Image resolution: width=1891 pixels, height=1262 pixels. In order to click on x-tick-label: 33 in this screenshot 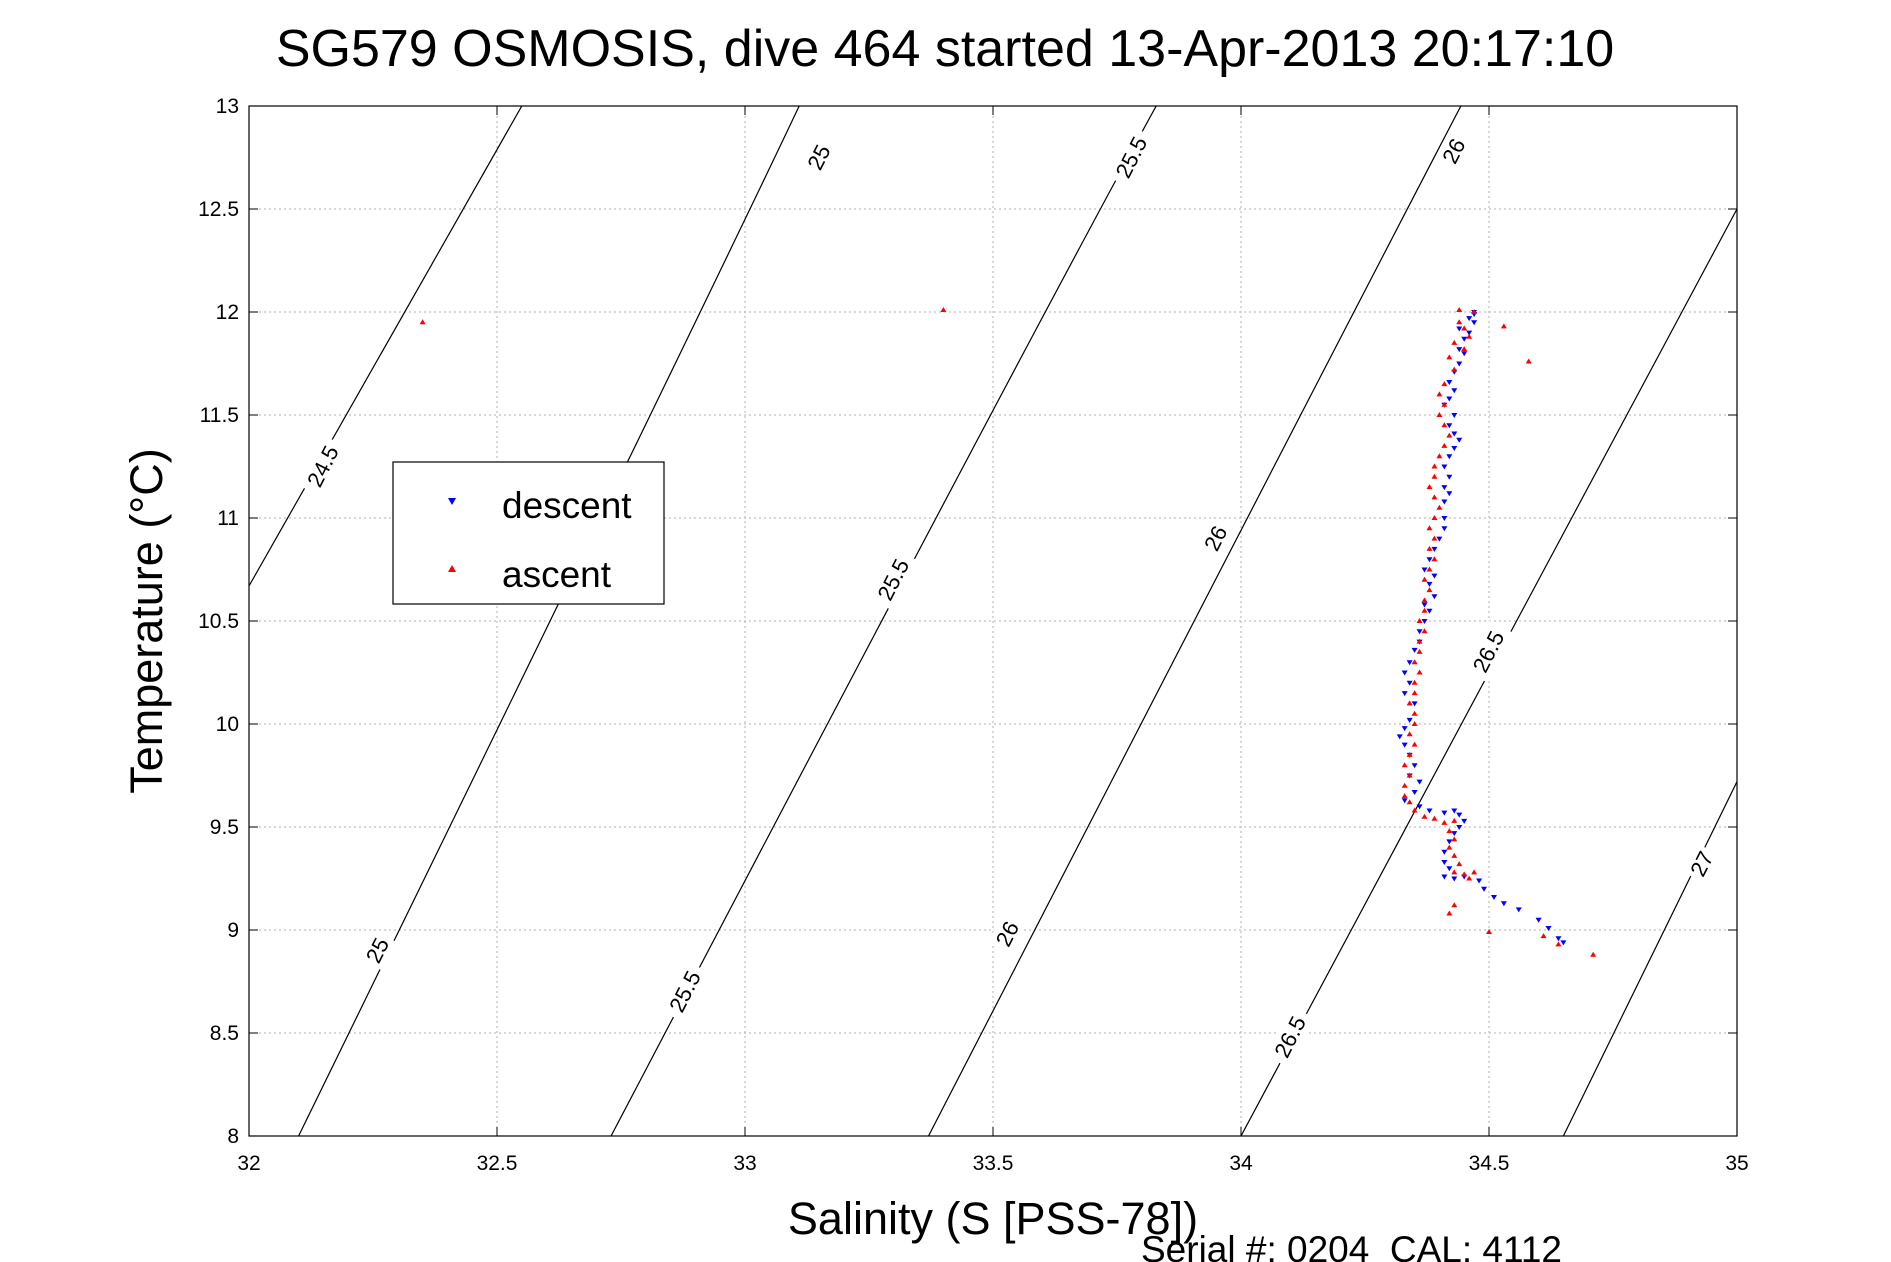, I will do `click(744, 1163)`.